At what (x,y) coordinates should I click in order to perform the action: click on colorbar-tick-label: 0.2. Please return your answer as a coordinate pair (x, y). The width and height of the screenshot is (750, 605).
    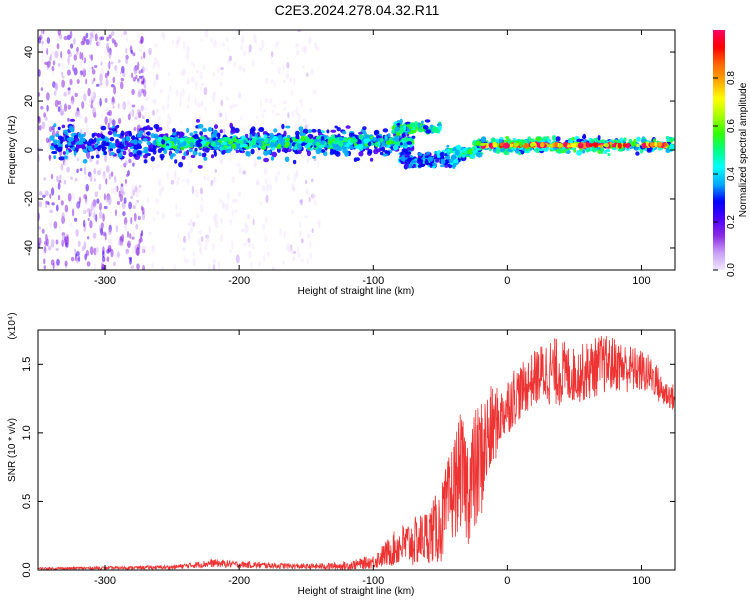
    Looking at the image, I should click on (731, 222).